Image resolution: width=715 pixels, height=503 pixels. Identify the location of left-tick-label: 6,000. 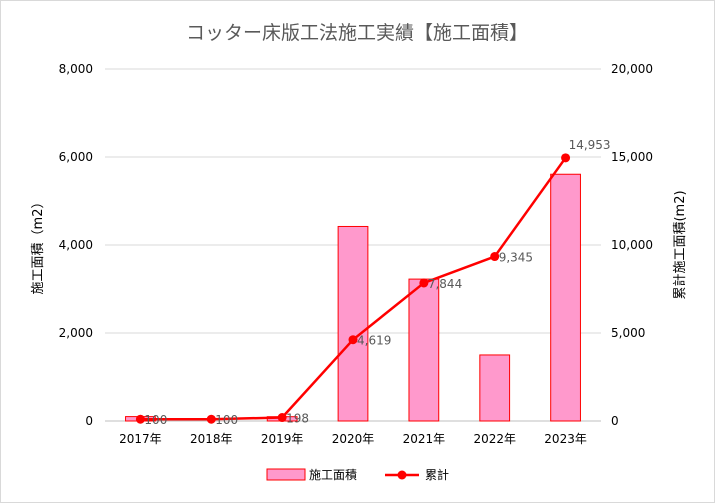
(76, 157).